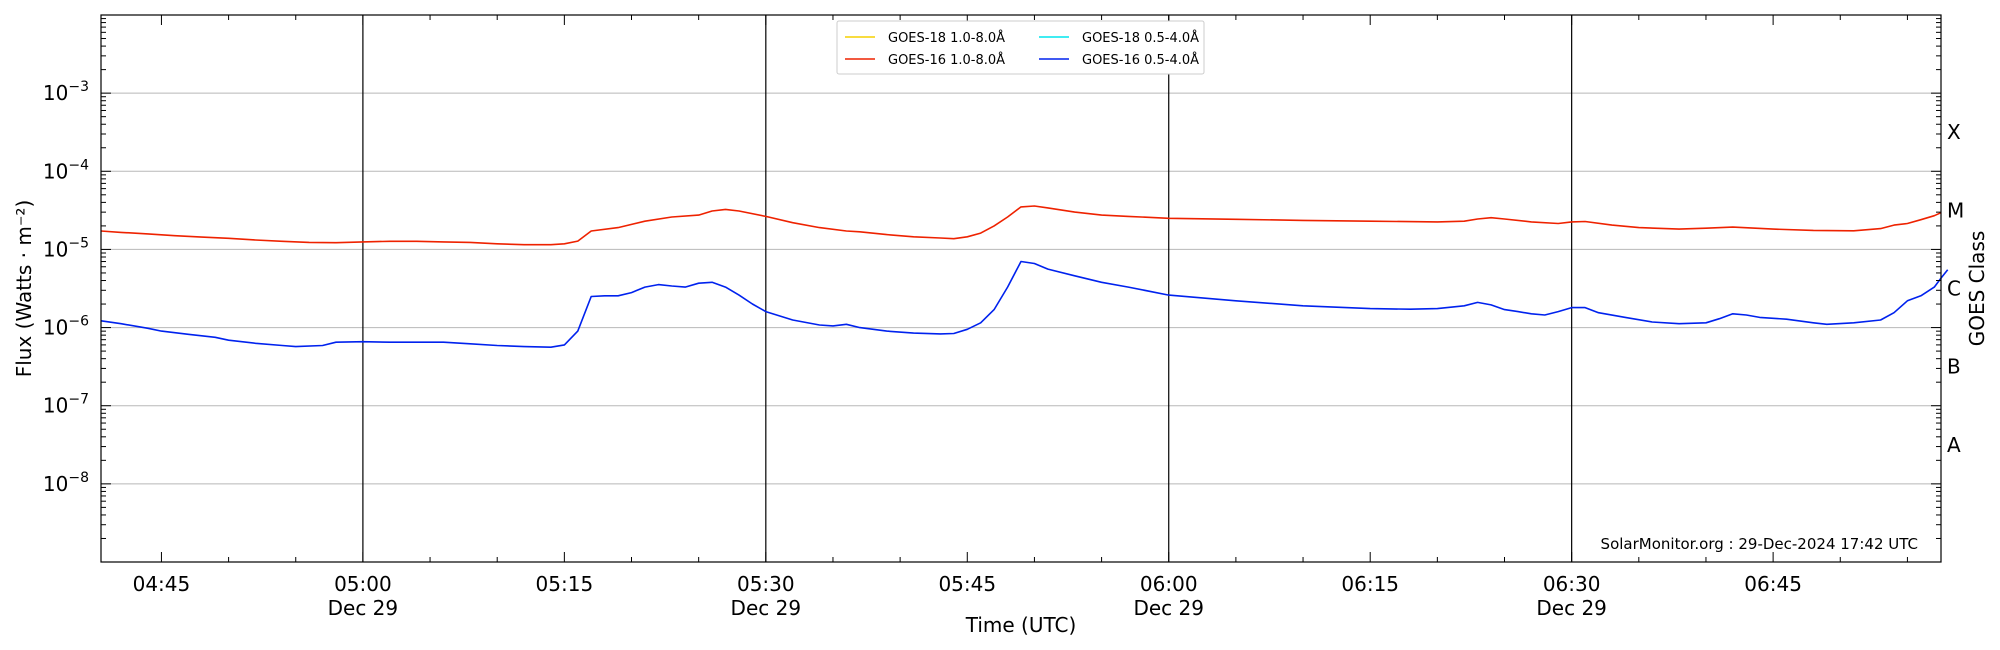  What do you see at coordinates (66, 248) in the screenshot?
I see `y-tick-label: 10⁻⁵` at bounding box center [66, 248].